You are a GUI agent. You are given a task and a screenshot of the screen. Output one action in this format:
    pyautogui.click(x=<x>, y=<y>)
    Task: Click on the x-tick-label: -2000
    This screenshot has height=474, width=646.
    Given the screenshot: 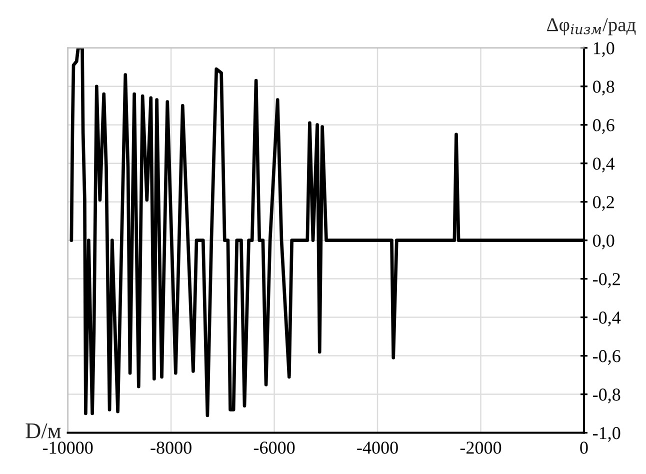 What is the action you would take?
    pyautogui.click(x=481, y=448)
    